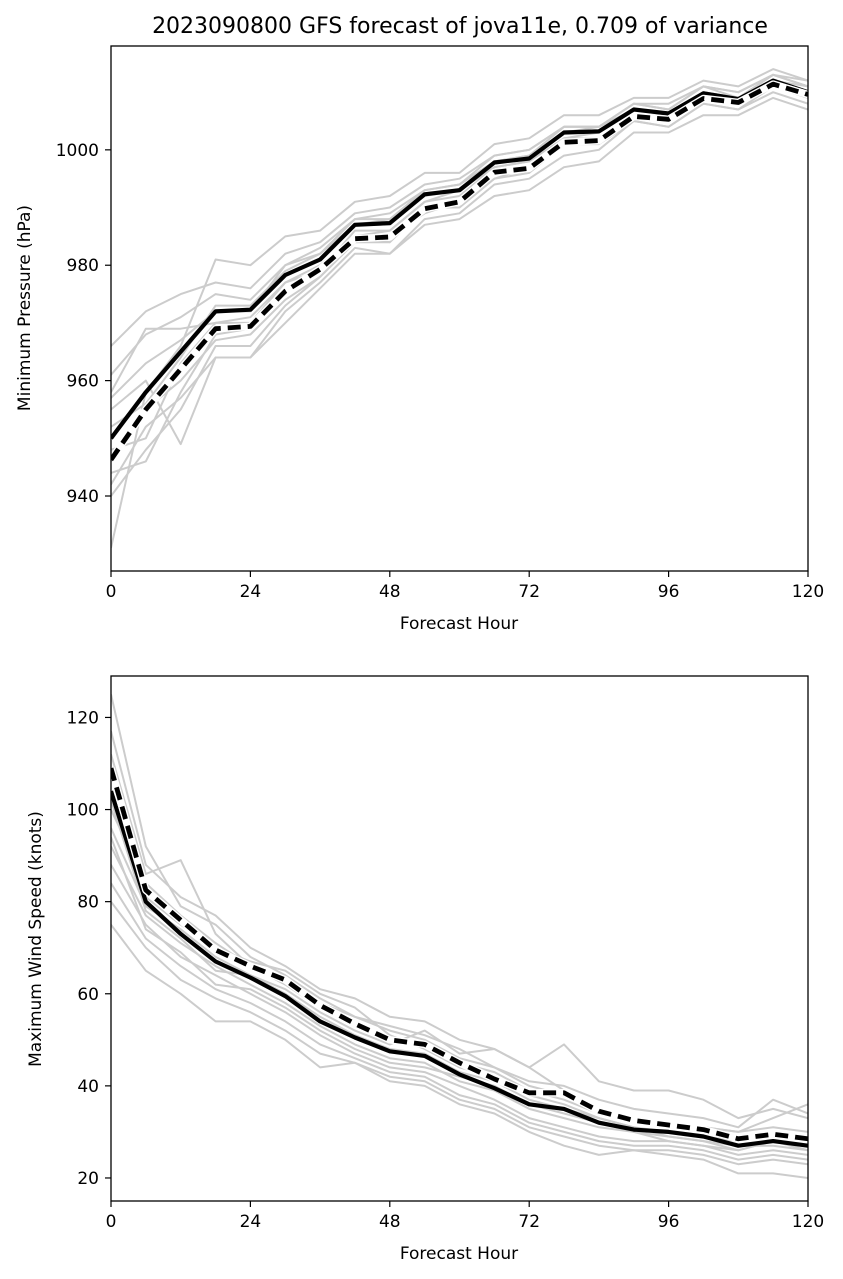  I want to click on y-tick-label: 120, so click(83, 718).